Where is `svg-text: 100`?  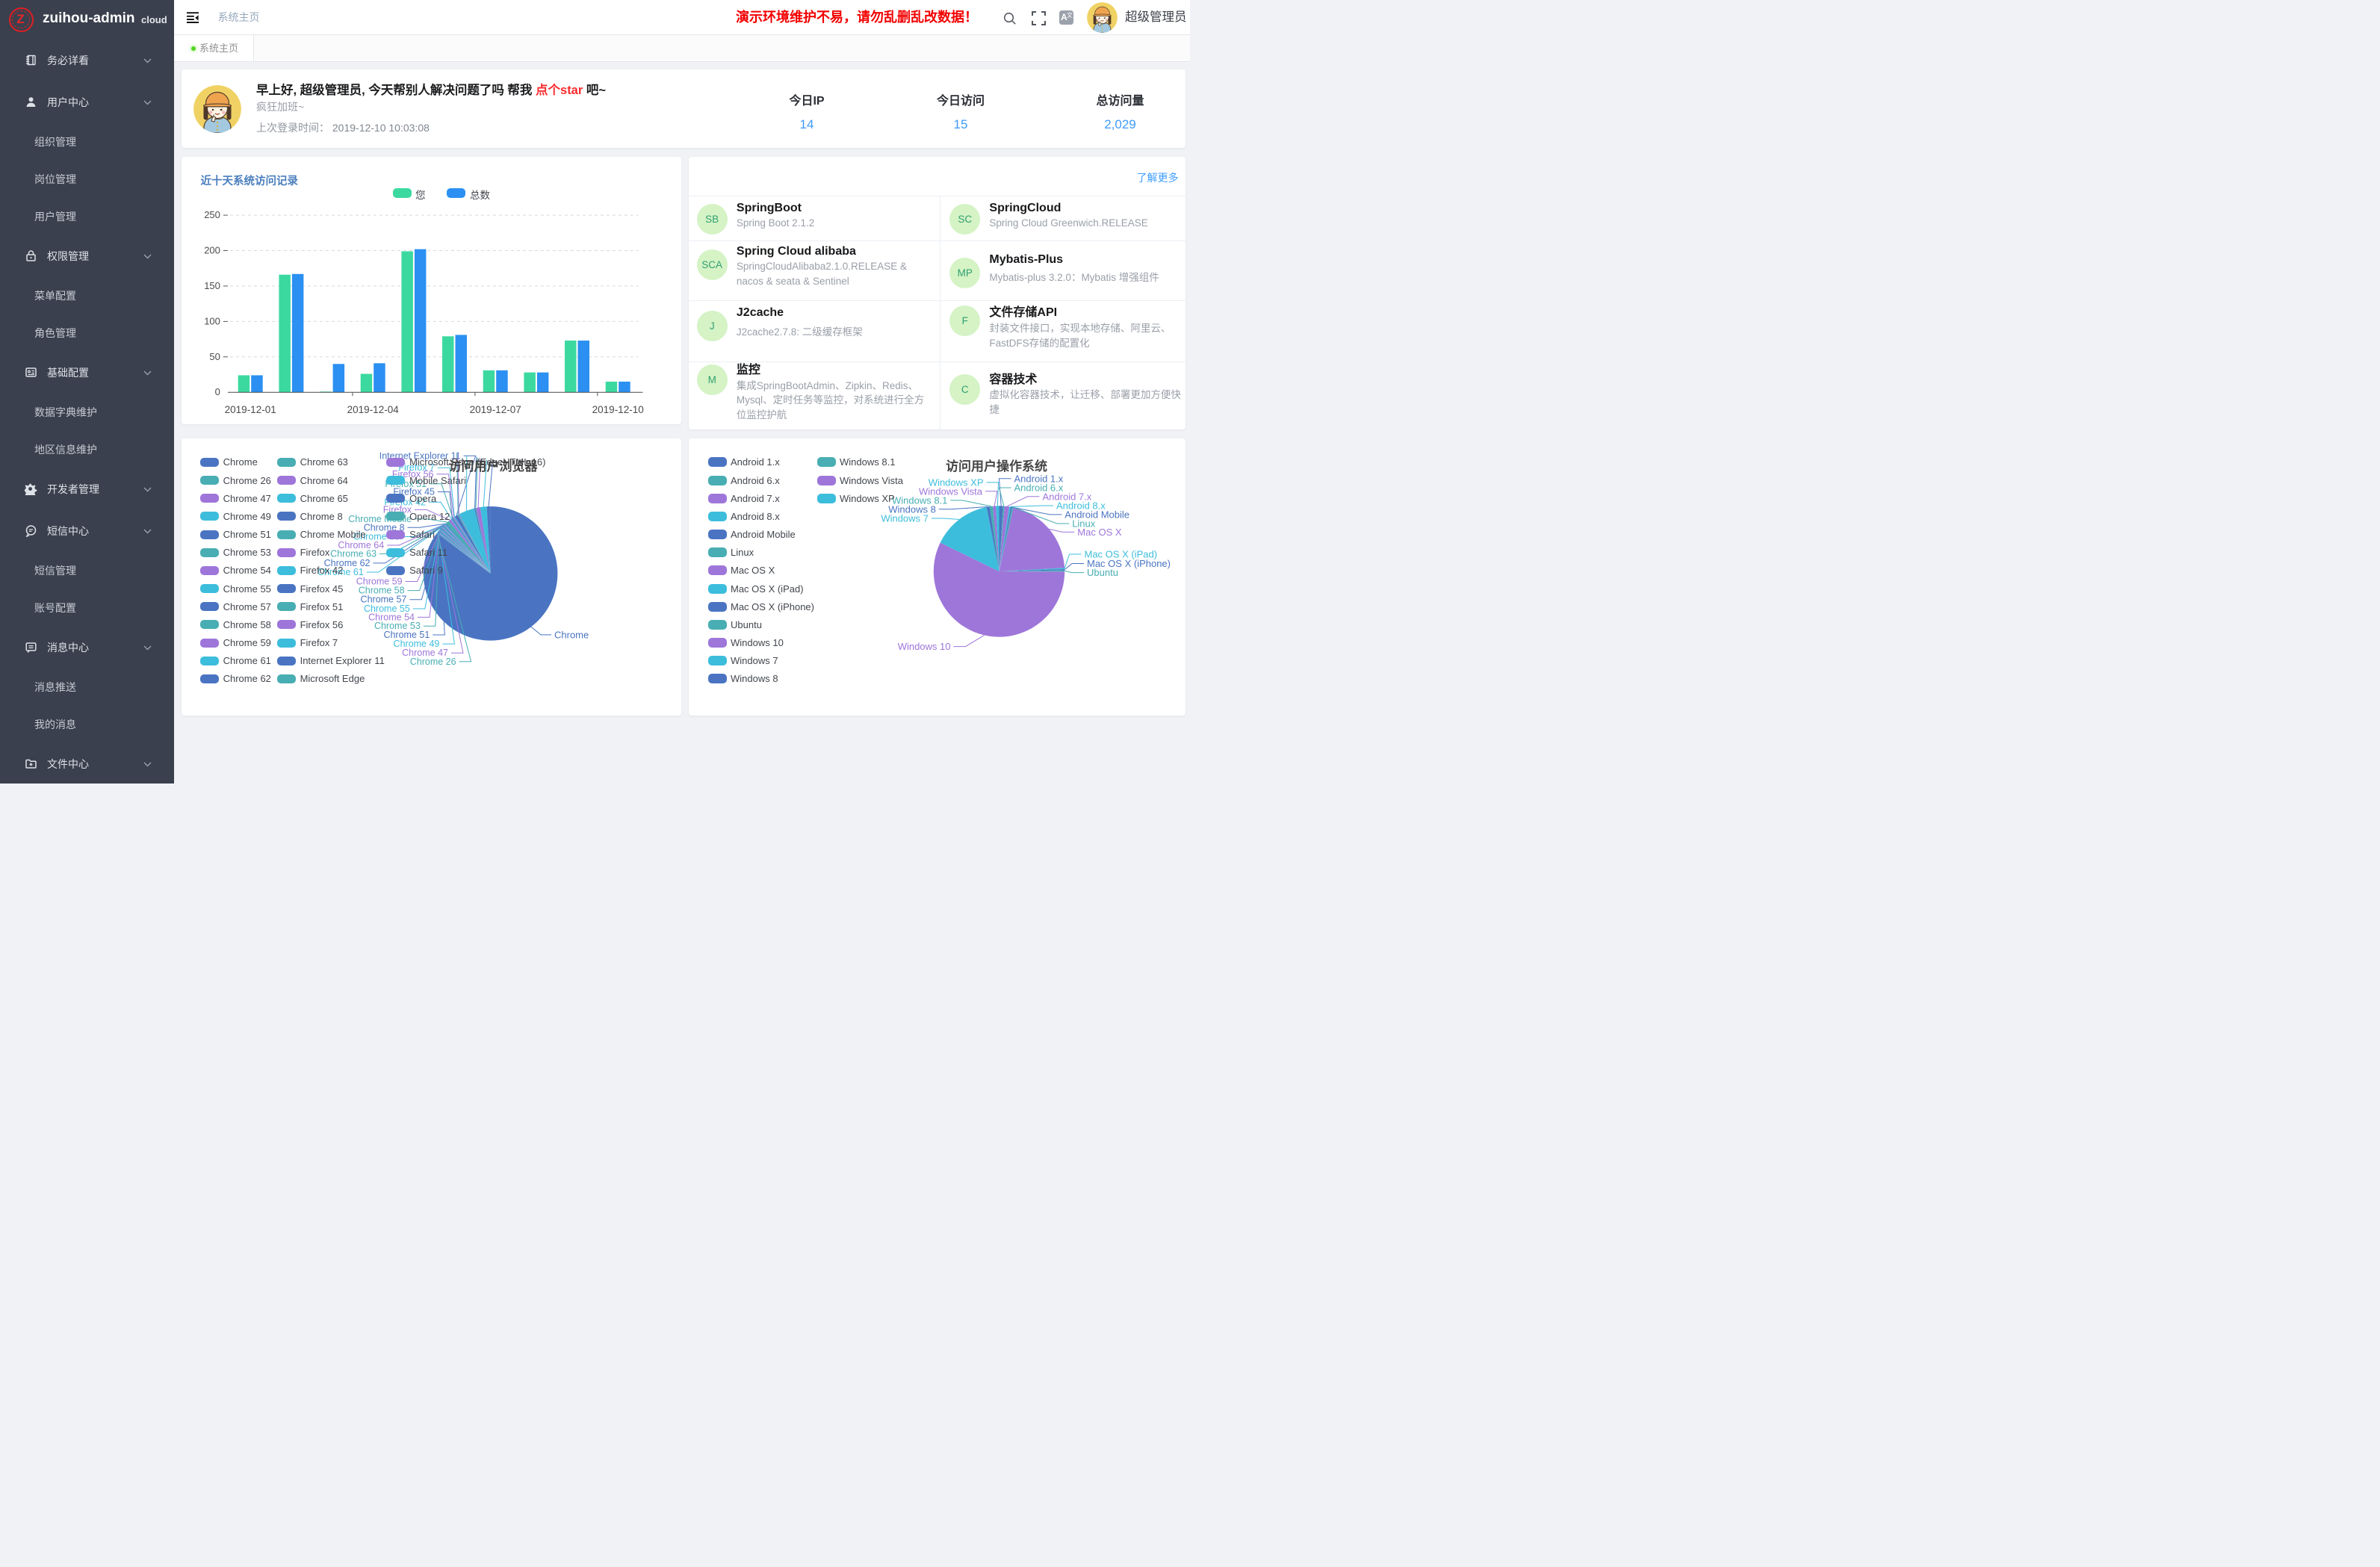
svg-text: 100 is located at coordinates (212, 320).